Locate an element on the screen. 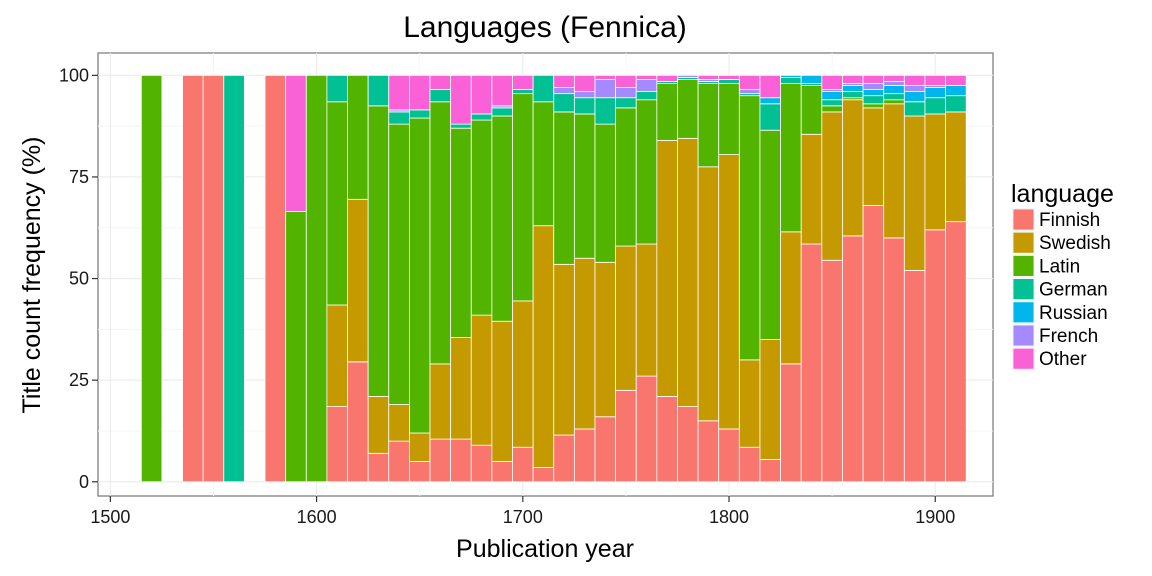 The height and width of the screenshot is (576, 1152). x-tick-label: 1800 is located at coordinates (729, 517).